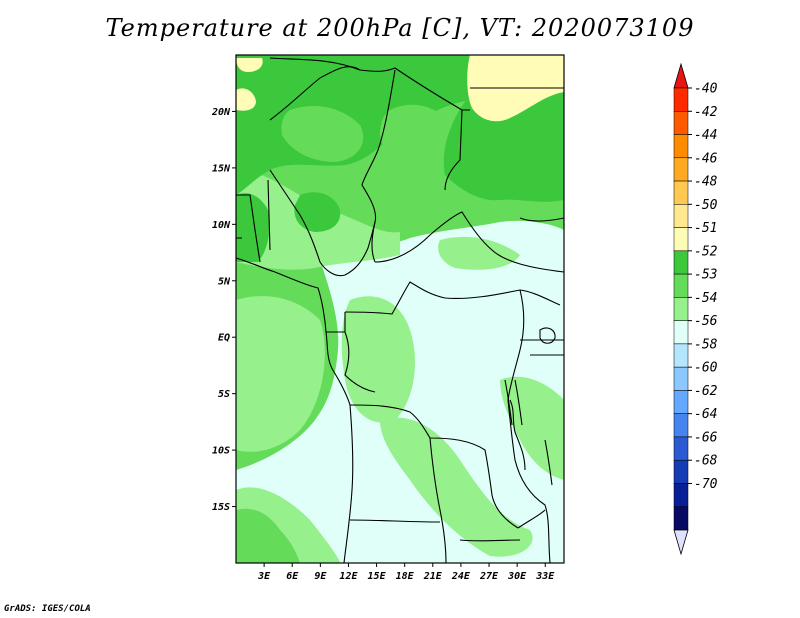 This screenshot has width=800, height=618. I want to click on colorbar-label: -40, so click(706, 89).